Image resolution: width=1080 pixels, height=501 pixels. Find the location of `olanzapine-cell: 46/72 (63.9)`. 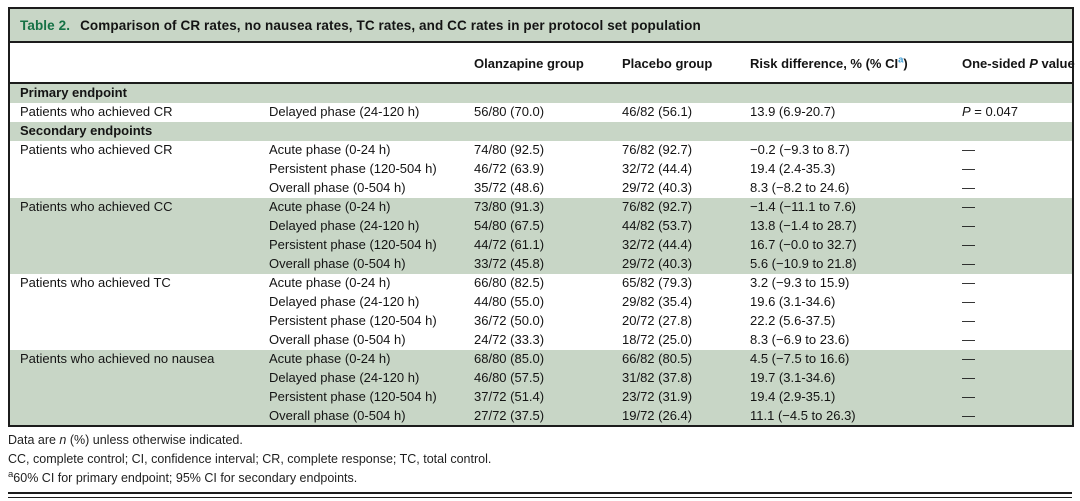

olanzapine-cell: 46/72 (63.9) is located at coordinates (509, 169).